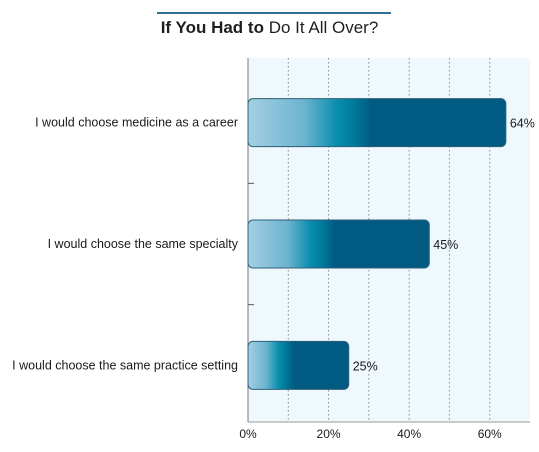  Describe the element at coordinates (490, 434) in the screenshot. I see `x-tick-label: 60%` at that location.